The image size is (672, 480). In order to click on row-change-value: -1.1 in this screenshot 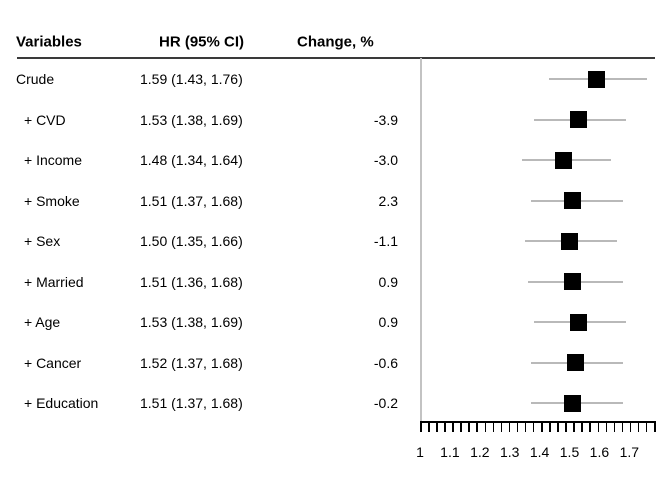, I will do `click(385, 241)`.